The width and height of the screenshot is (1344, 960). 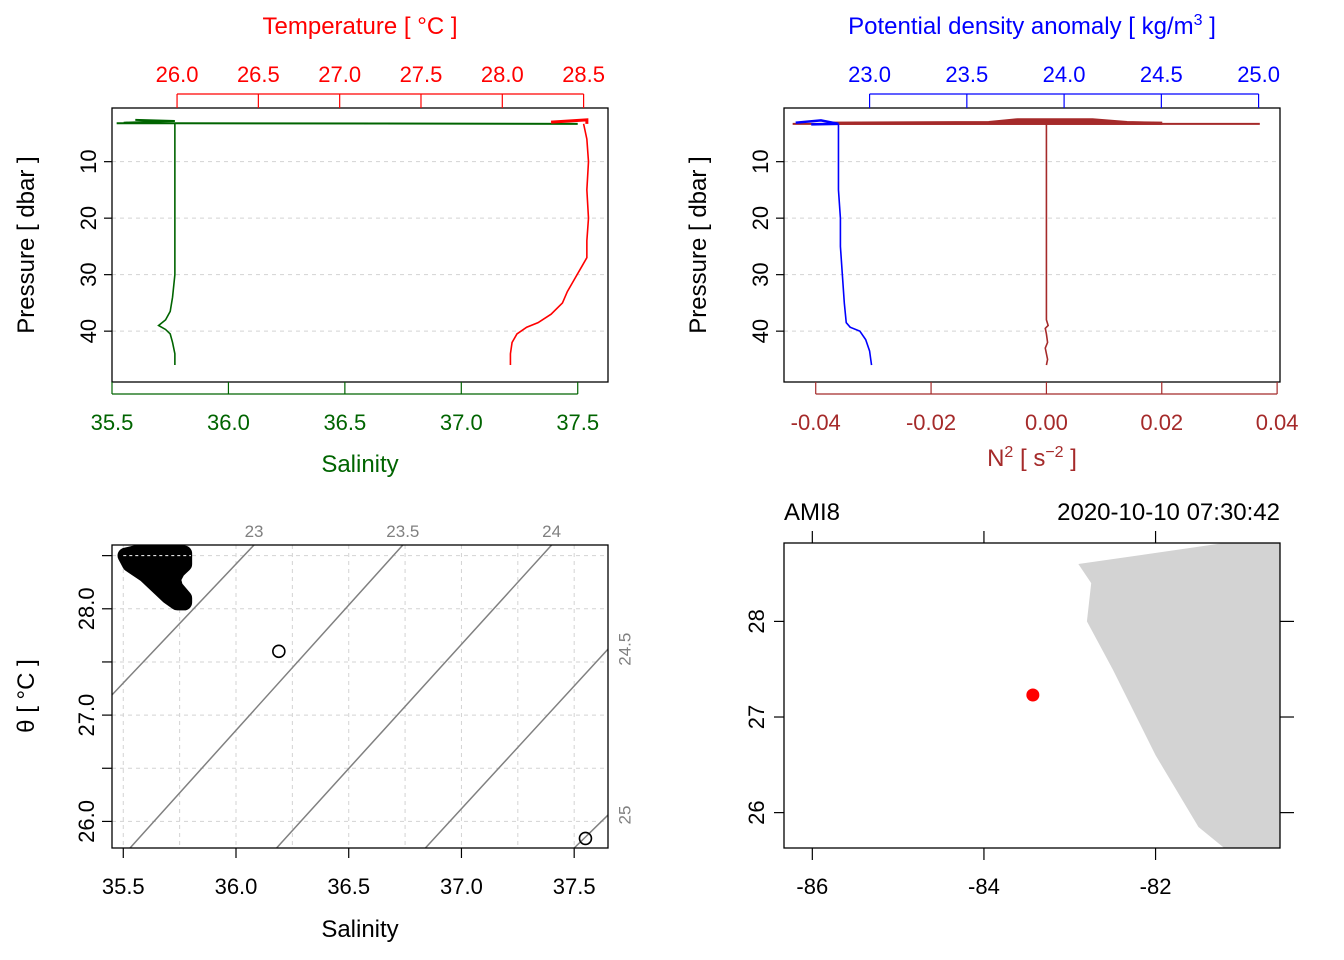 What do you see at coordinates (345, 408) in the screenshot?
I see `ts-profile-bottom-ticks: 35.5 36.0 36.5 37.0 37.5` at bounding box center [345, 408].